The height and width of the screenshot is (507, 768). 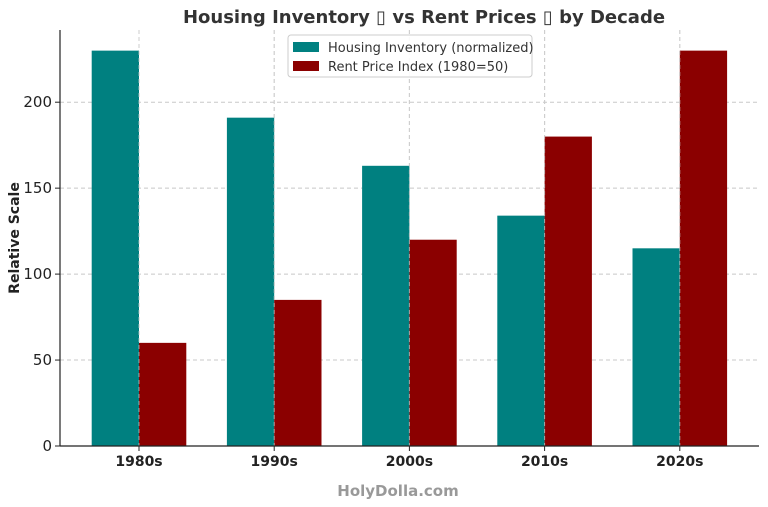 I want to click on legend-box, so click(x=410, y=56).